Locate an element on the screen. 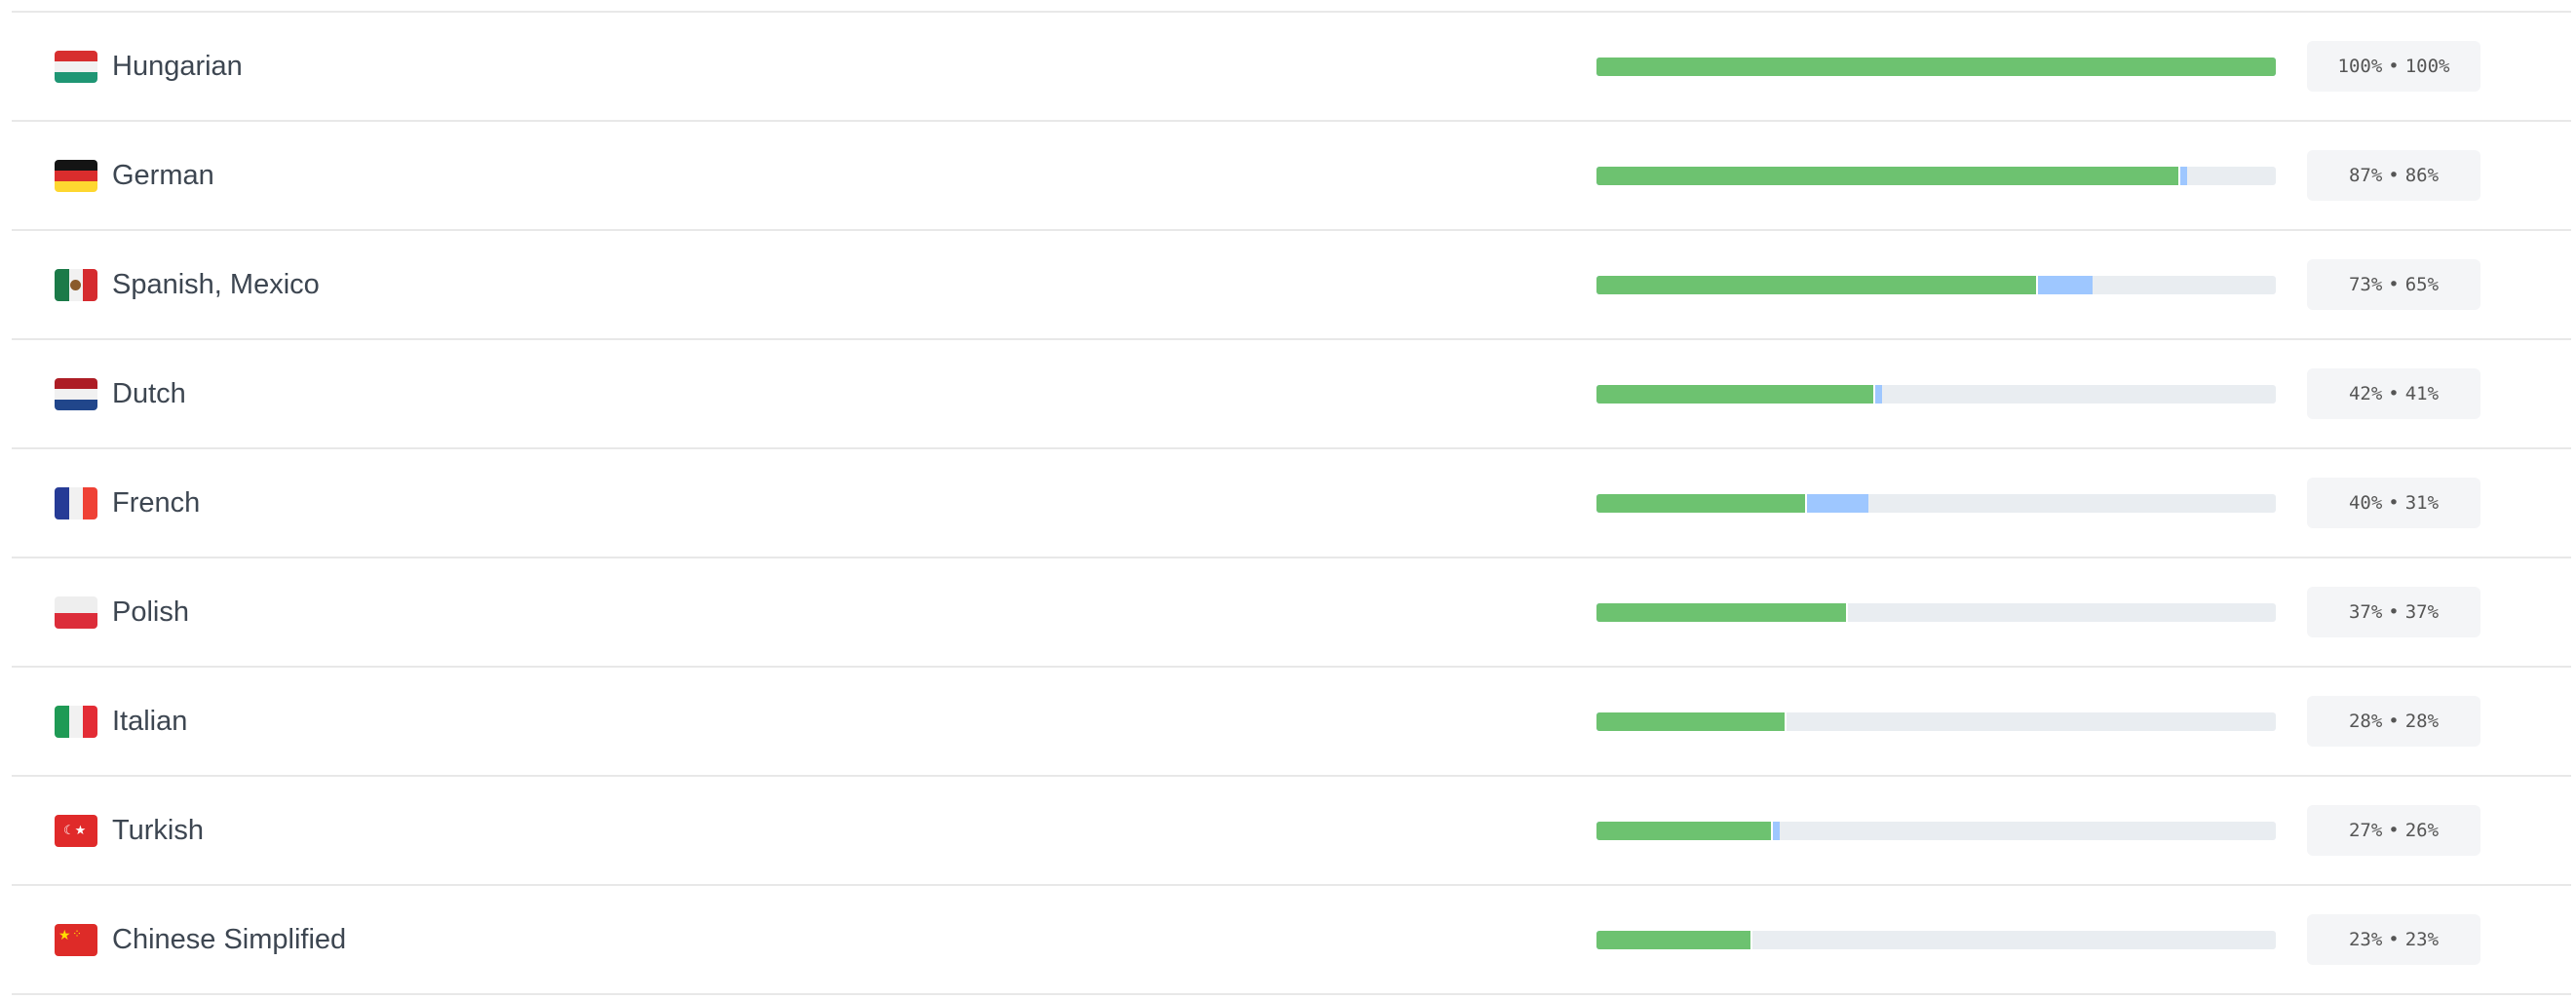 The image size is (2576, 1000). language-name: Polish is located at coordinates (150, 612).